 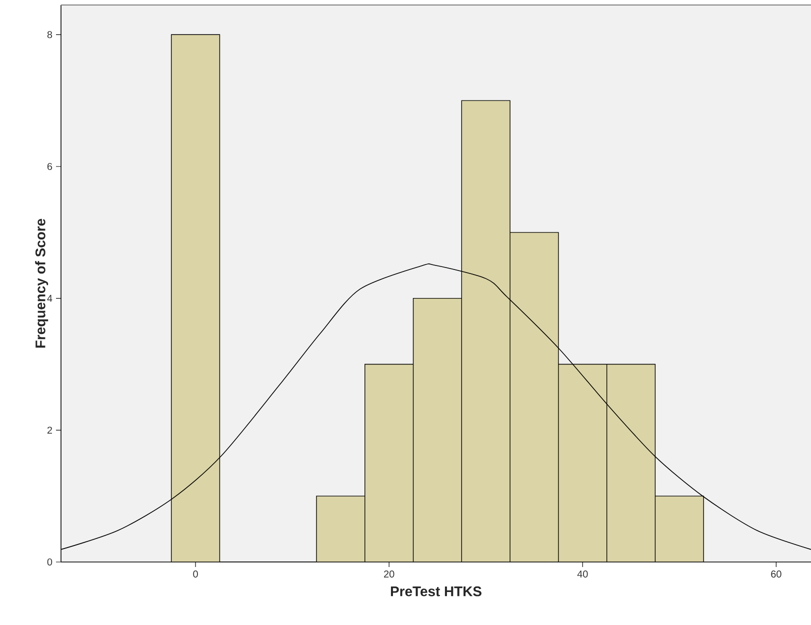 I want to click on y-tick-label: 0, so click(x=49, y=562).